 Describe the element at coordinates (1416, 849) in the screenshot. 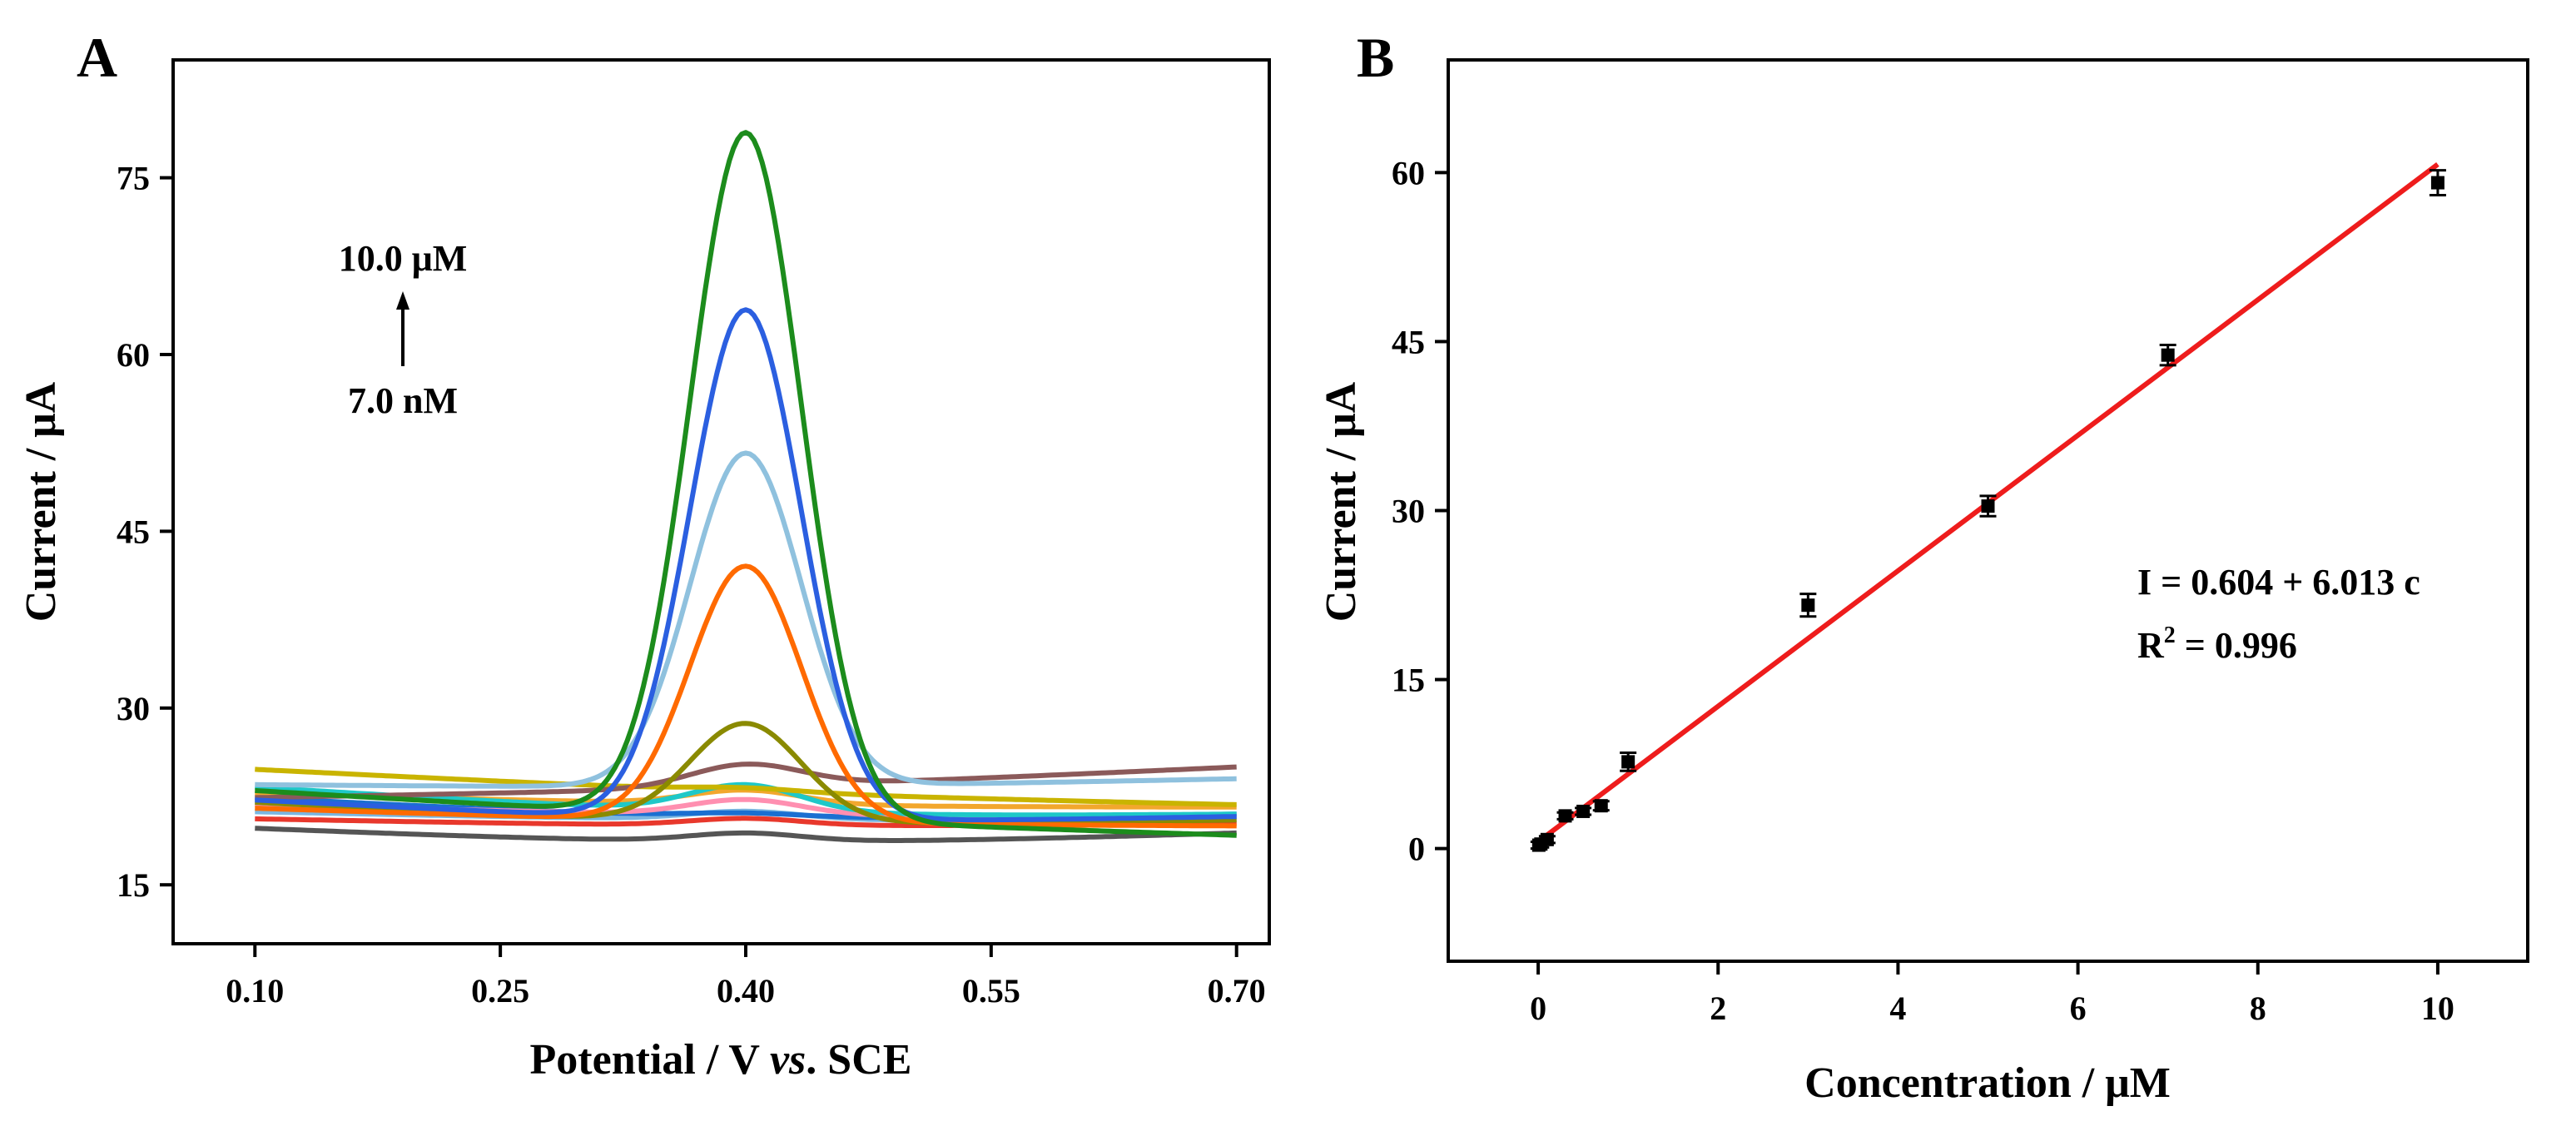

I see `panel-b-y-tick-label: 0` at that location.